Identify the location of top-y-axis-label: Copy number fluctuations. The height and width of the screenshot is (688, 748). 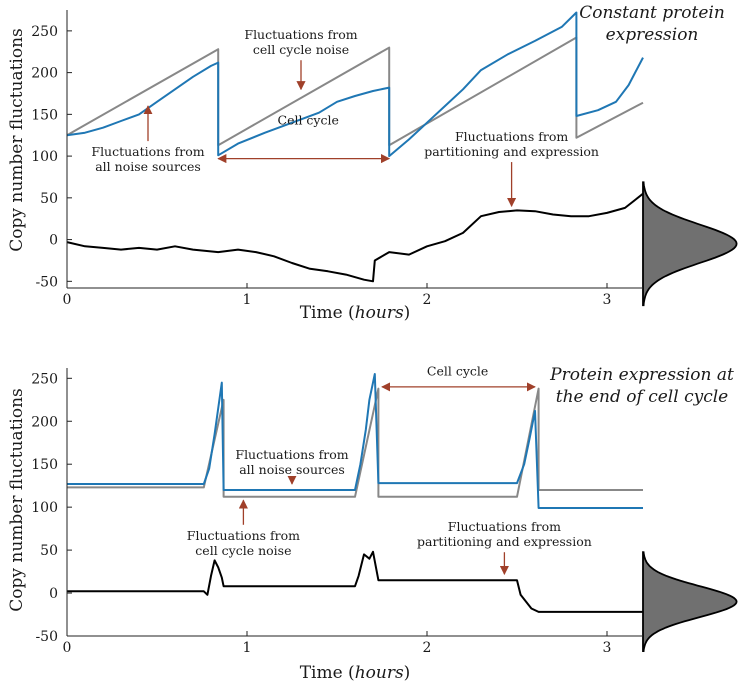
(17, 140).